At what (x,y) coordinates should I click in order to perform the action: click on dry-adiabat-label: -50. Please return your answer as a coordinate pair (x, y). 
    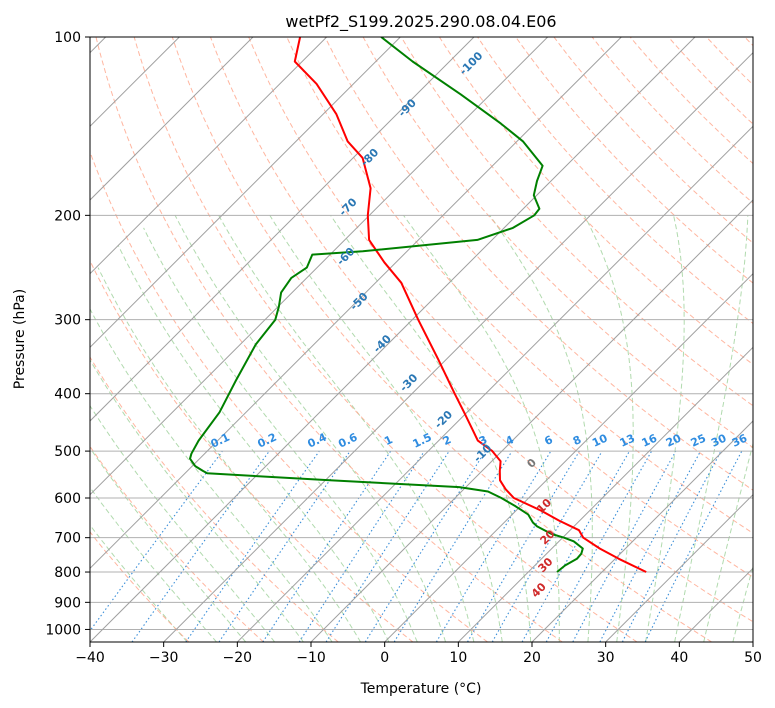
    Looking at the image, I should click on (358, 301).